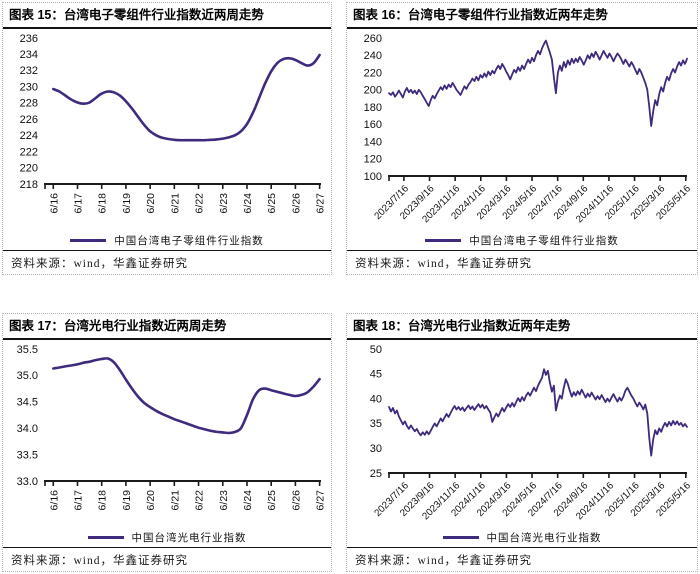 The image size is (700, 574). I want to click on svg-text: 200, so click(373, 91).